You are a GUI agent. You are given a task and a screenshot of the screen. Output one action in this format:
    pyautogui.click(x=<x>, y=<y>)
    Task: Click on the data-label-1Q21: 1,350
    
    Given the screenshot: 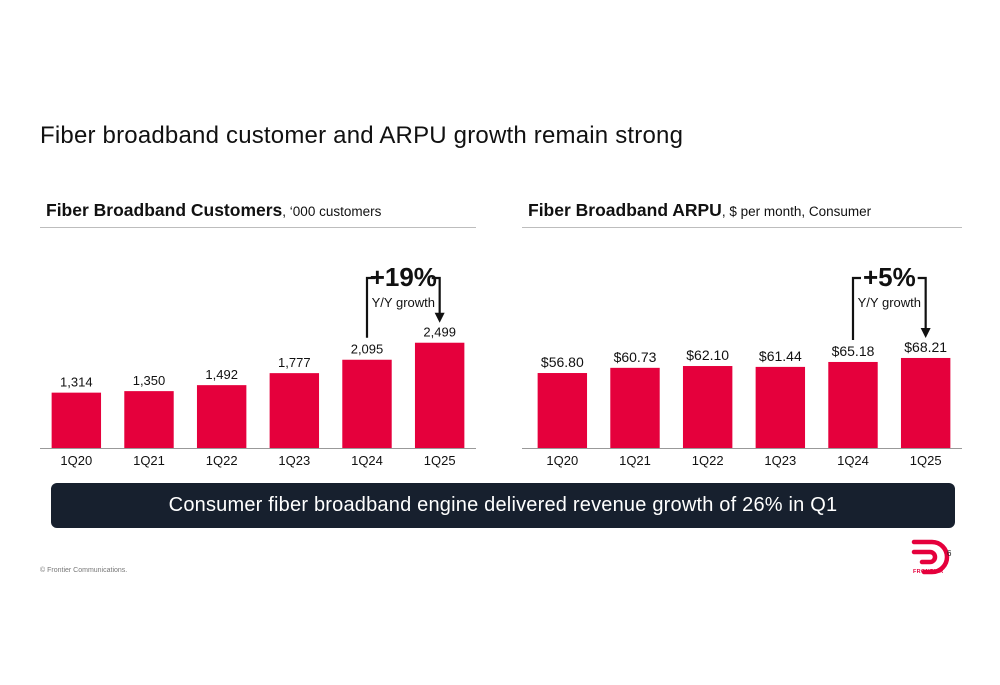 What is the action you would take?
    pyautogui.click(x=149, y=380)
    